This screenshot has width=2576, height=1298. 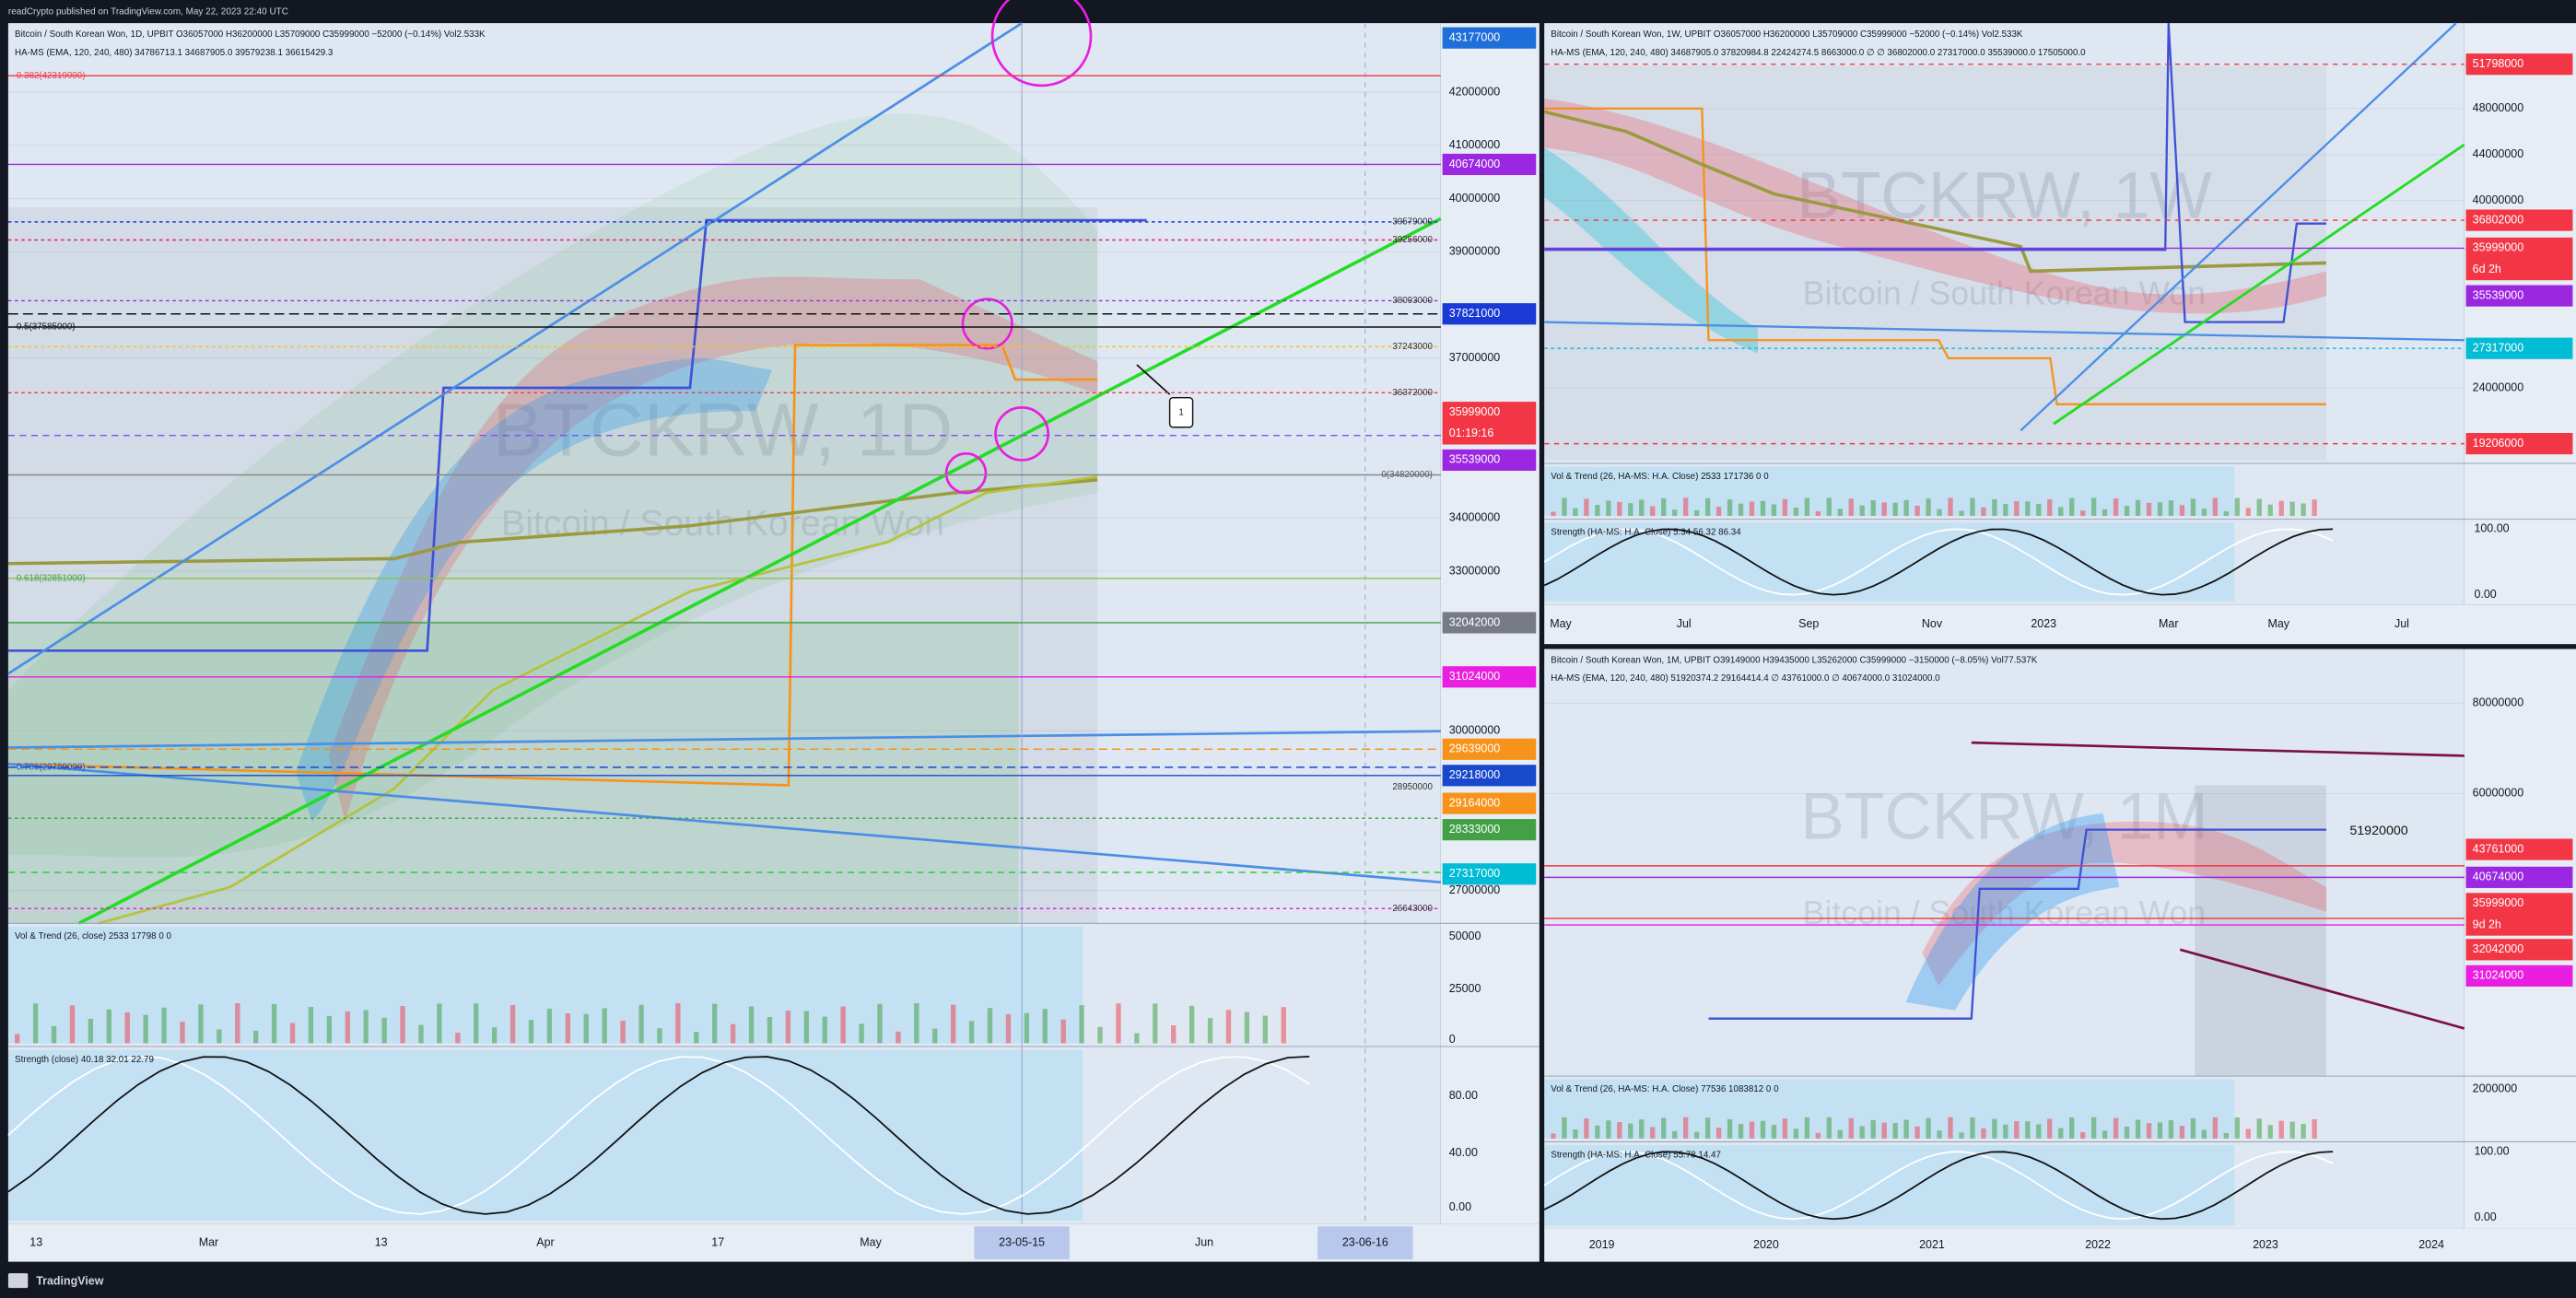 I want to click on strength-tick-label: 80.00, so click(x=1463, y=1095).